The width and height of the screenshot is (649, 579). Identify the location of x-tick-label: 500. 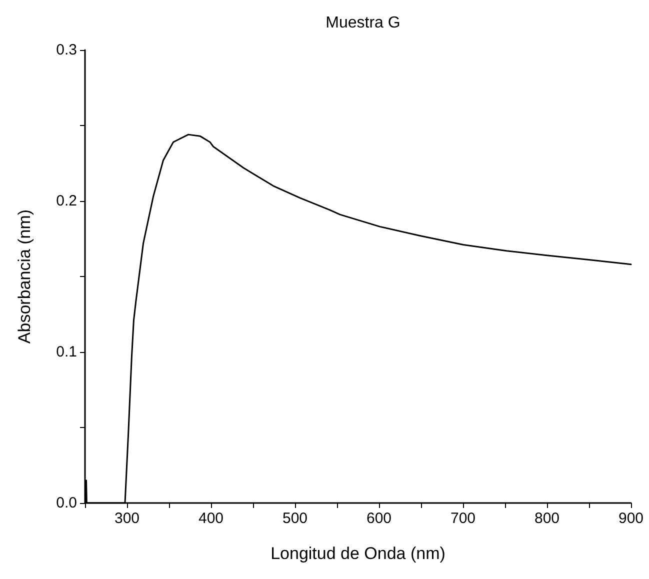
(295, 518).